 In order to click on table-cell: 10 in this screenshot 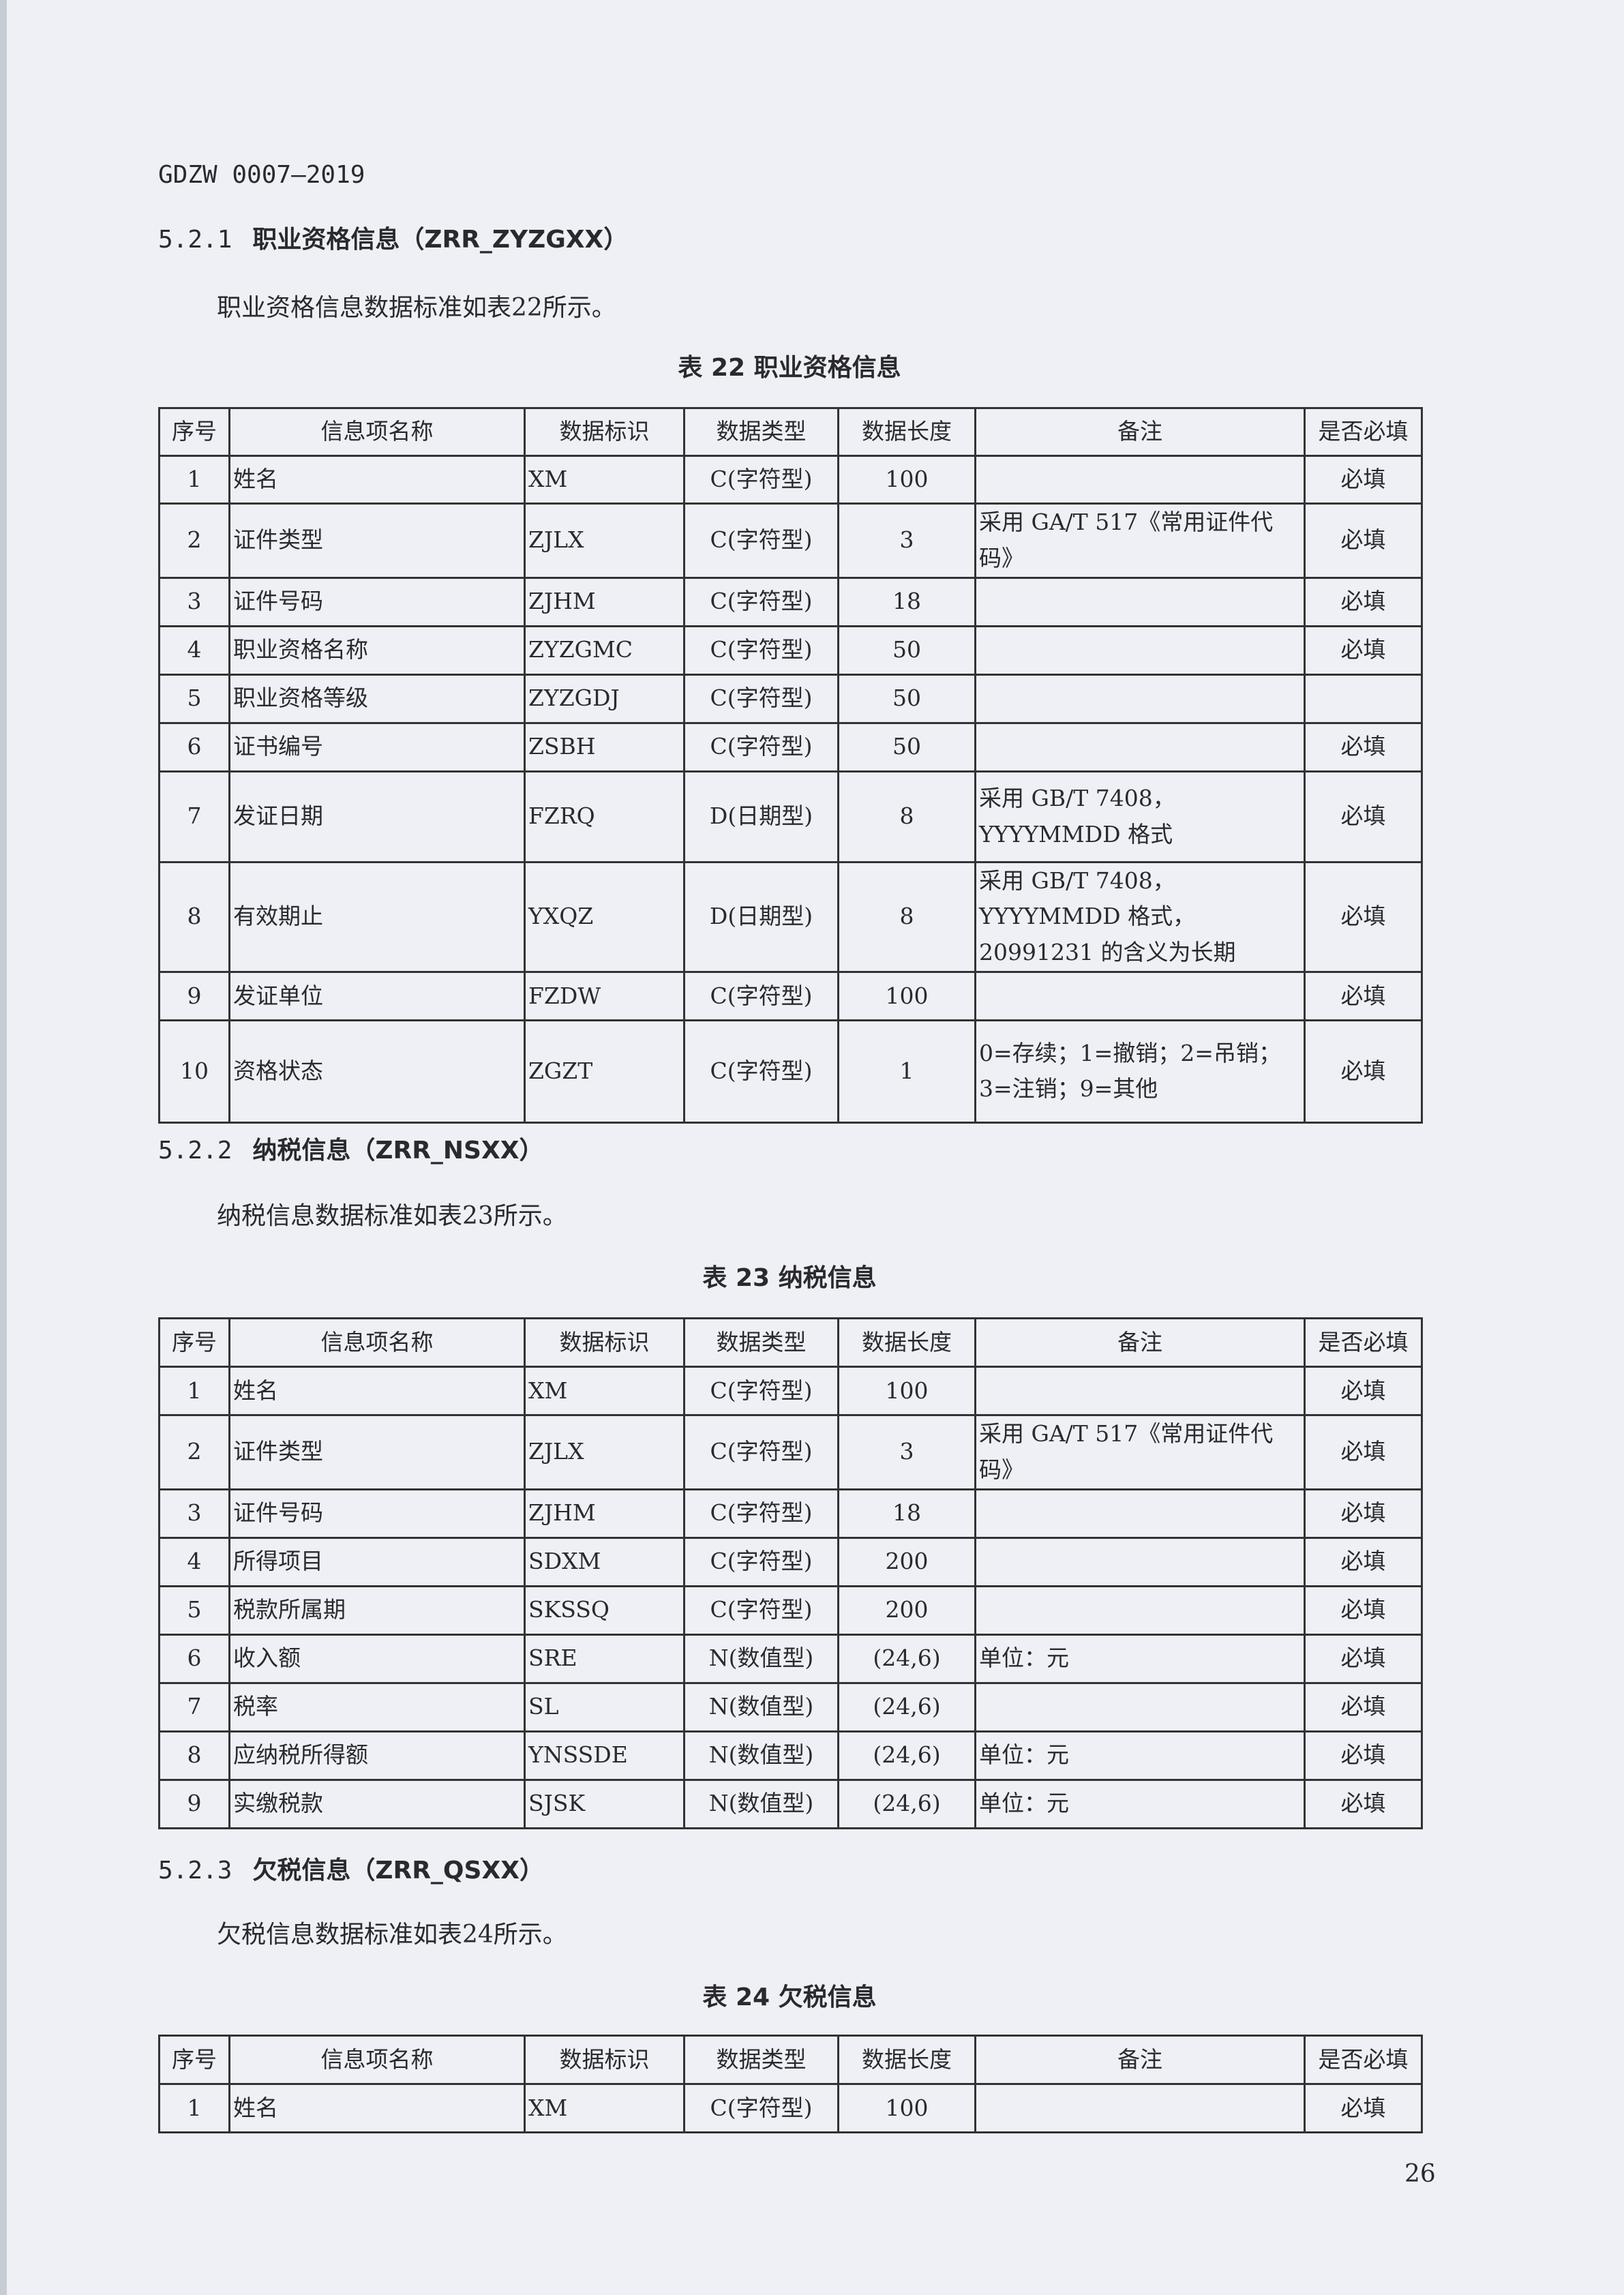, I will do `click(194, 1071)`.